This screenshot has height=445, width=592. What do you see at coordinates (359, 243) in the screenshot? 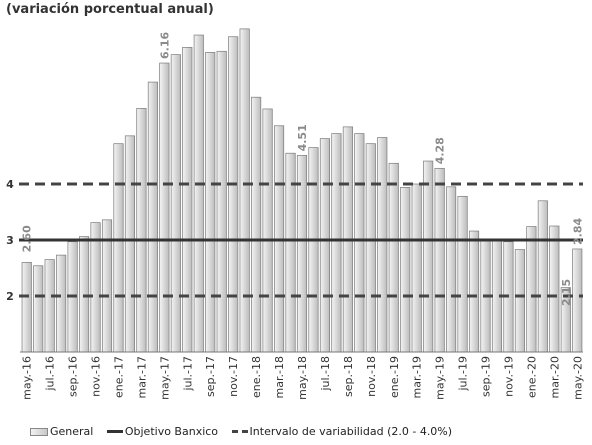
I see `bar-oct.-18` at bounding box center [359, 243].